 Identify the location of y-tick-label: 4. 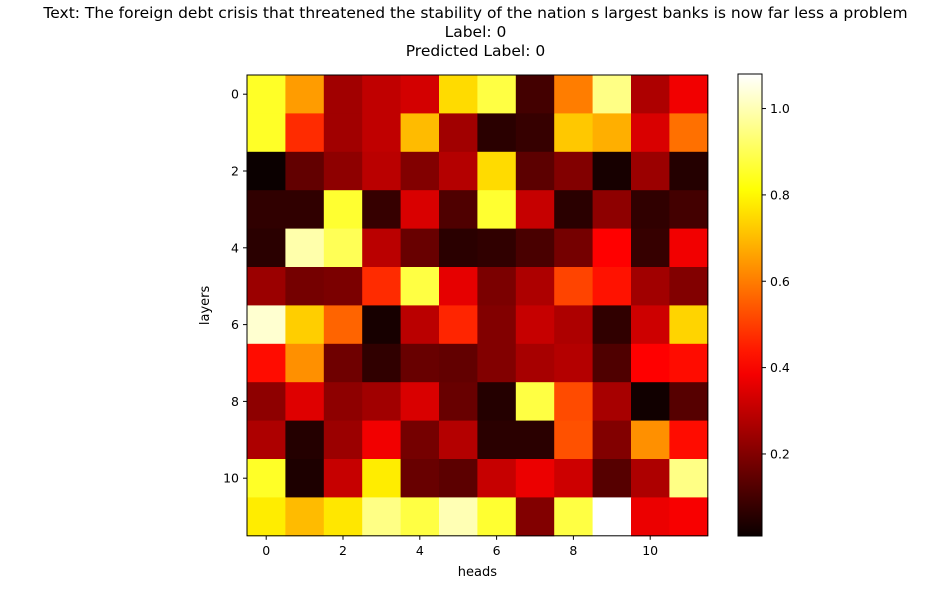
(235, 247).